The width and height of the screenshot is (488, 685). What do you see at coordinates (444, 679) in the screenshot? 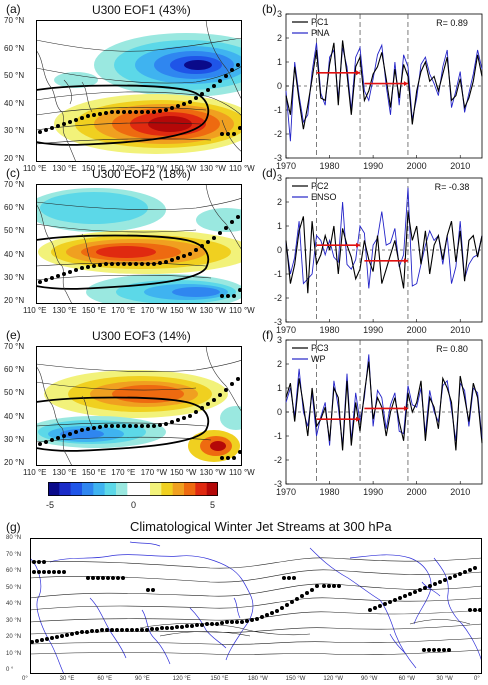
I see `panel-g-lon-tick: 30 °W` at bounding box center [444, 679].